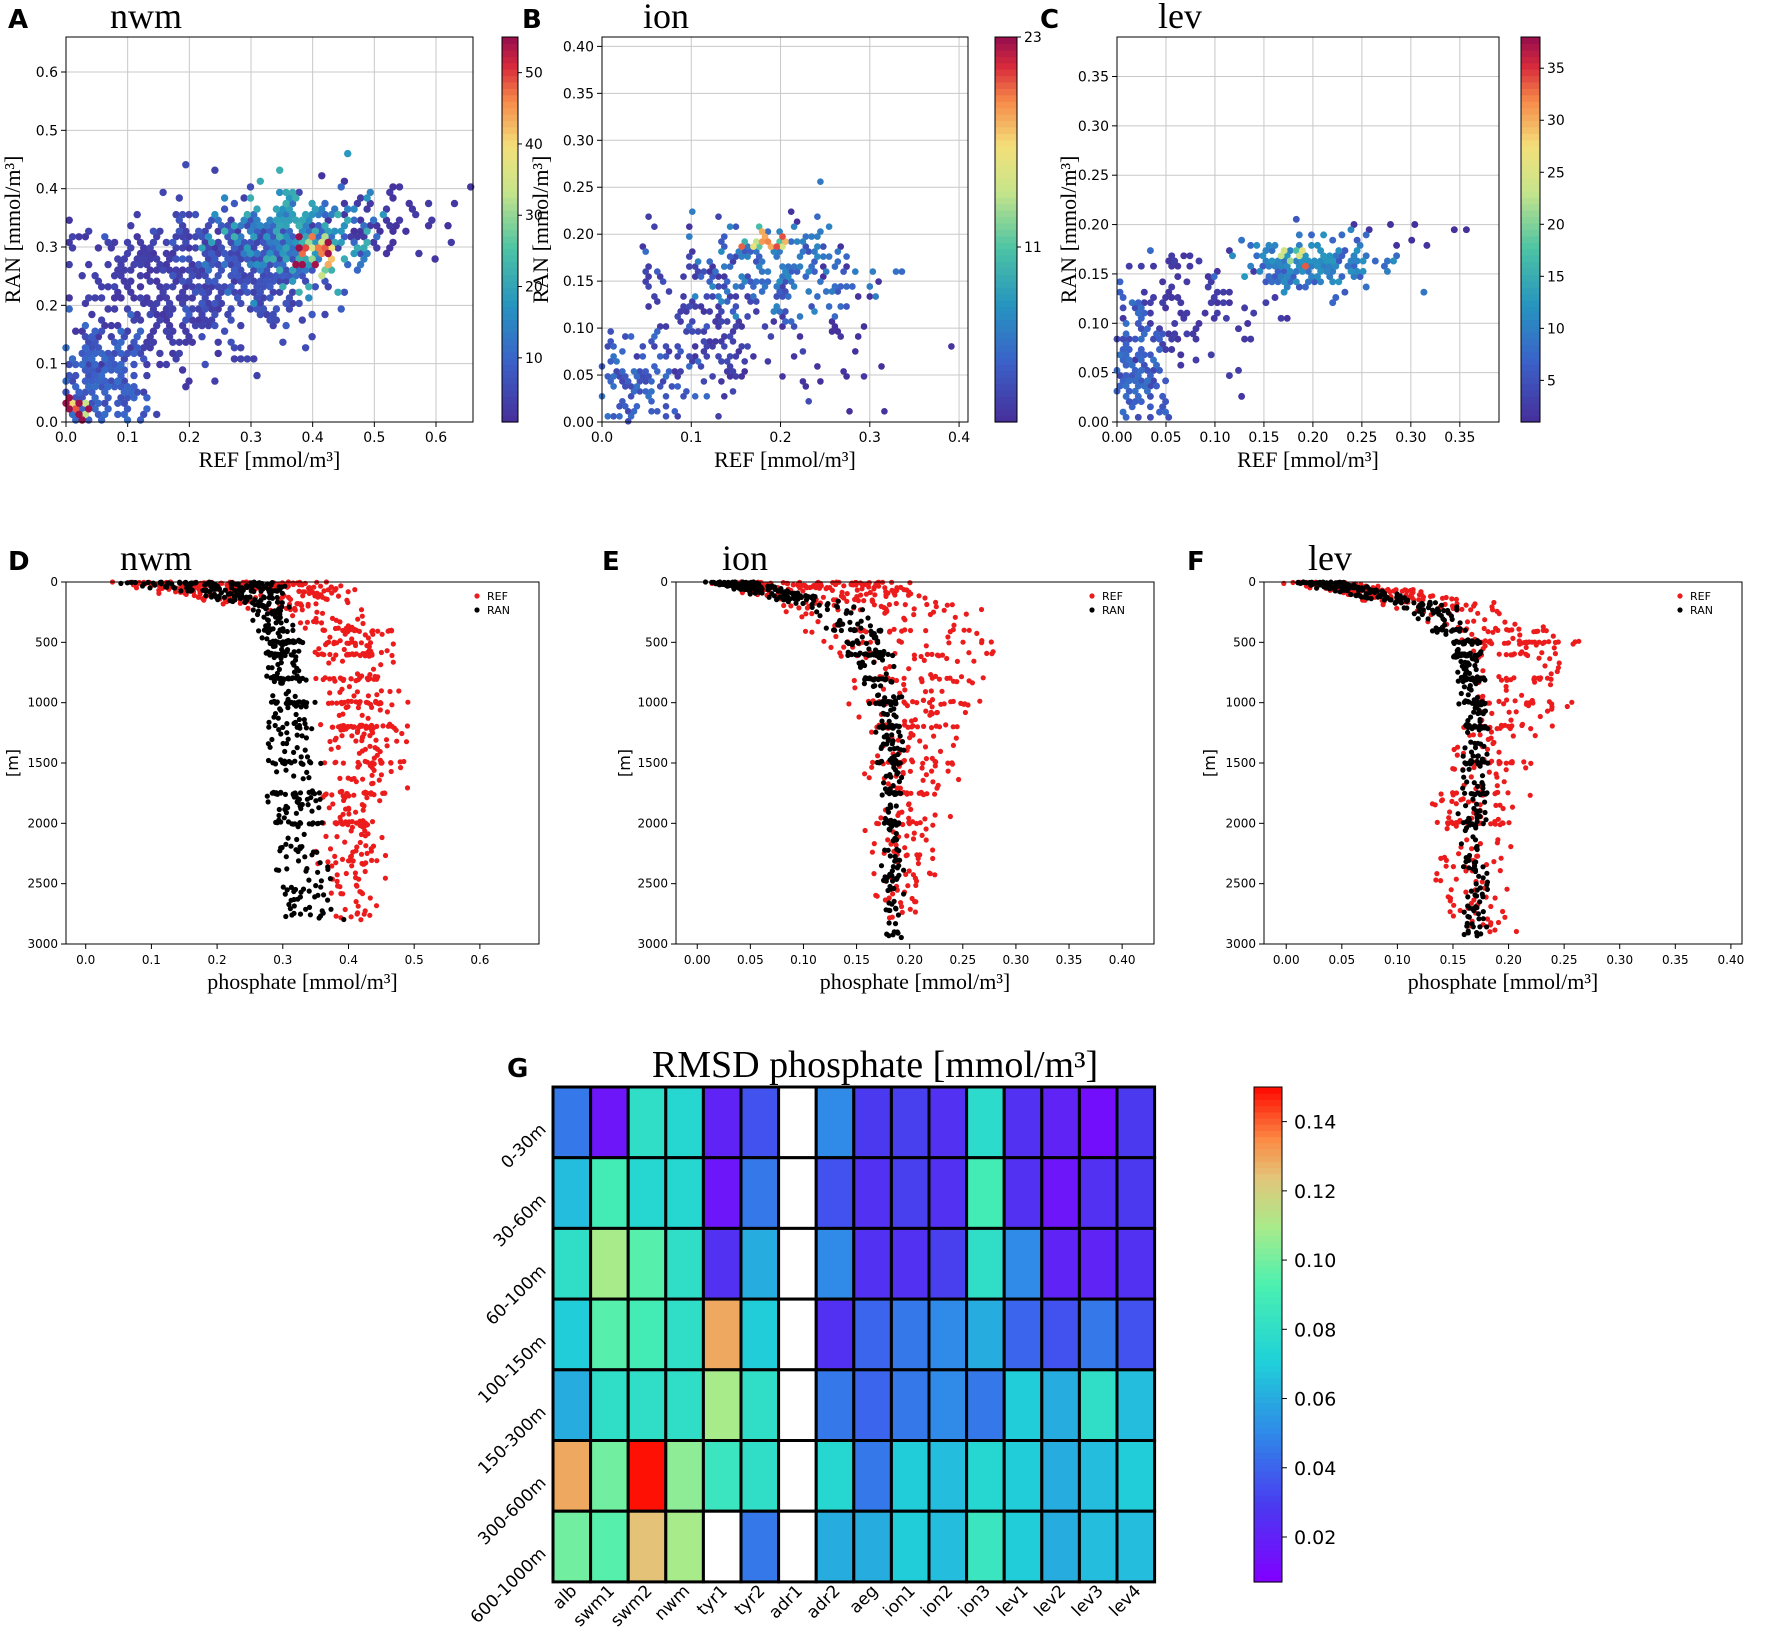 The height and width of the screenshot is (1646, 1772). Describe the element at coordinates (578, 94) in the screenshot. I see `y-tick-label: 0.35` at that location.